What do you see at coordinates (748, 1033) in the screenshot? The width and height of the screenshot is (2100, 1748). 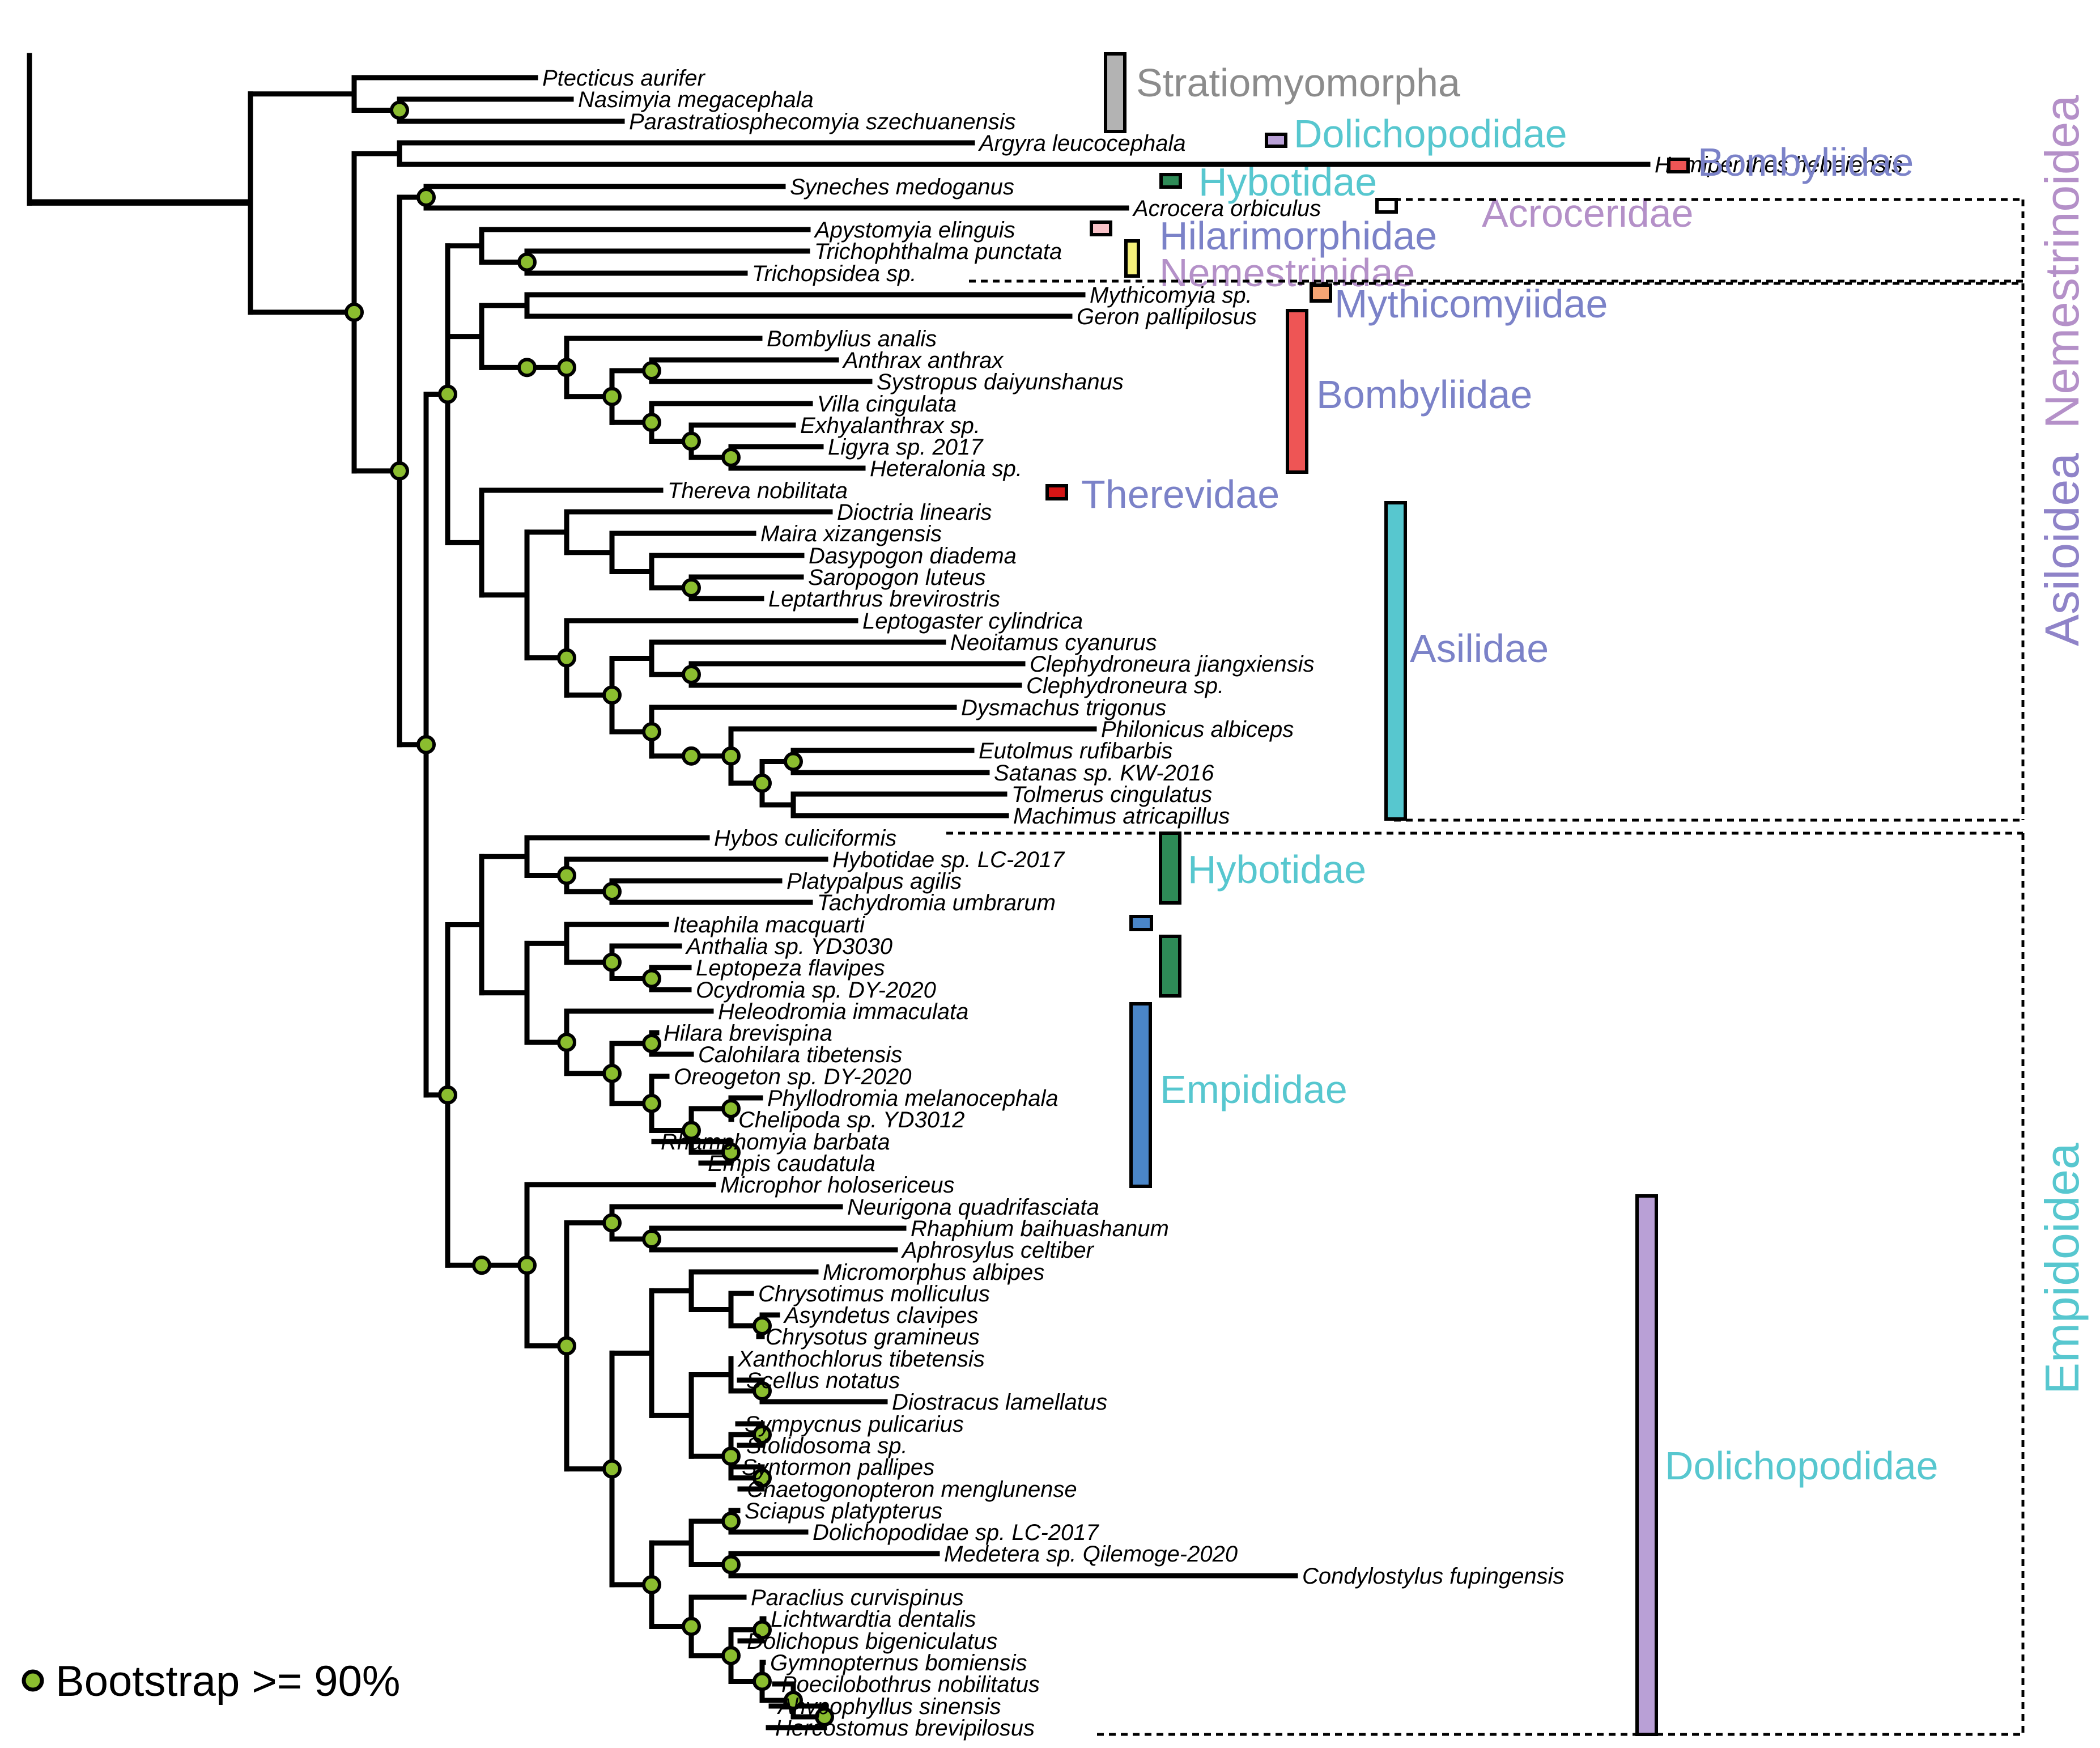 I see `tip-label-hilara-brevispina: Hilara brevispina` at bounding box center [748, 1033].